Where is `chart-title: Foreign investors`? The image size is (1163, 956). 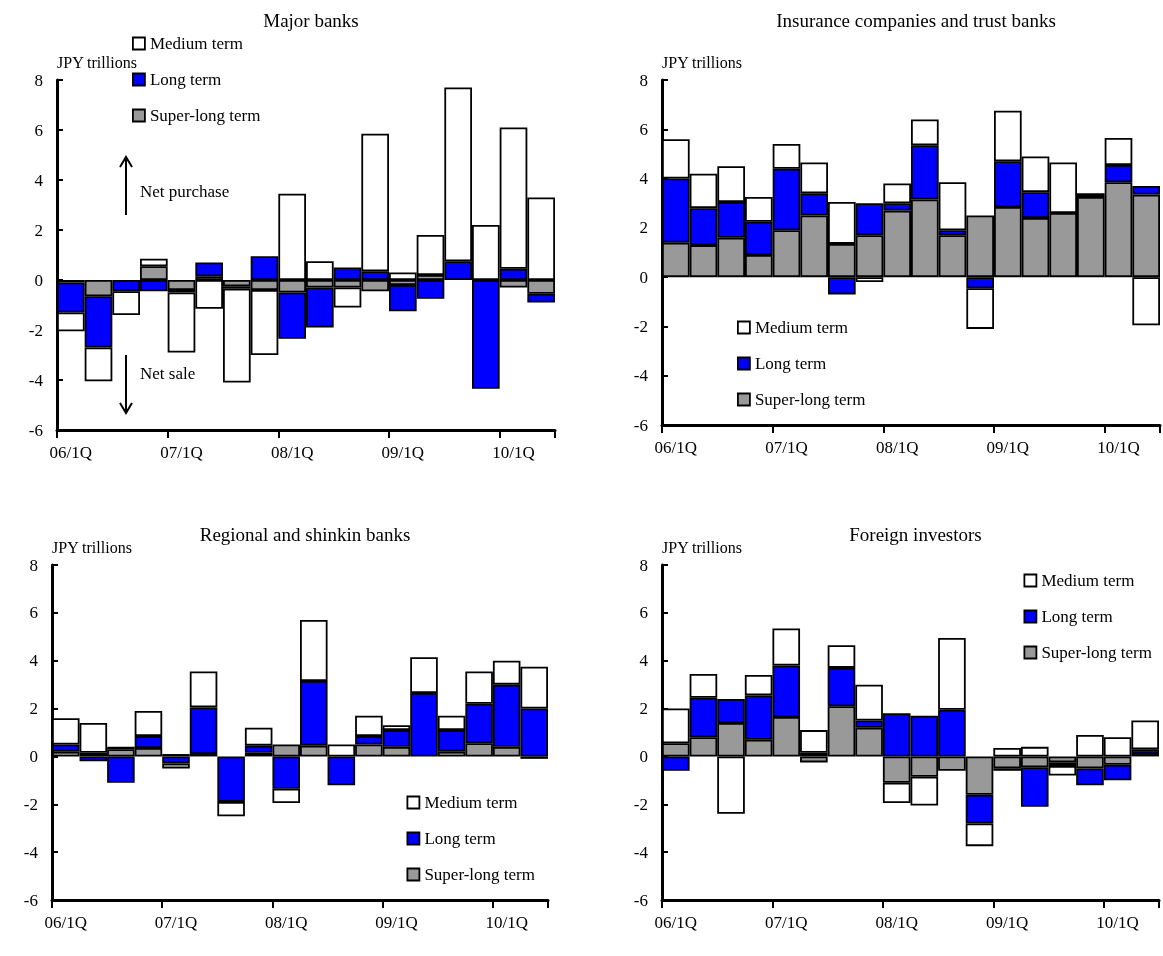 chart-title: Foreign investors is located at coordinates (915, 534).